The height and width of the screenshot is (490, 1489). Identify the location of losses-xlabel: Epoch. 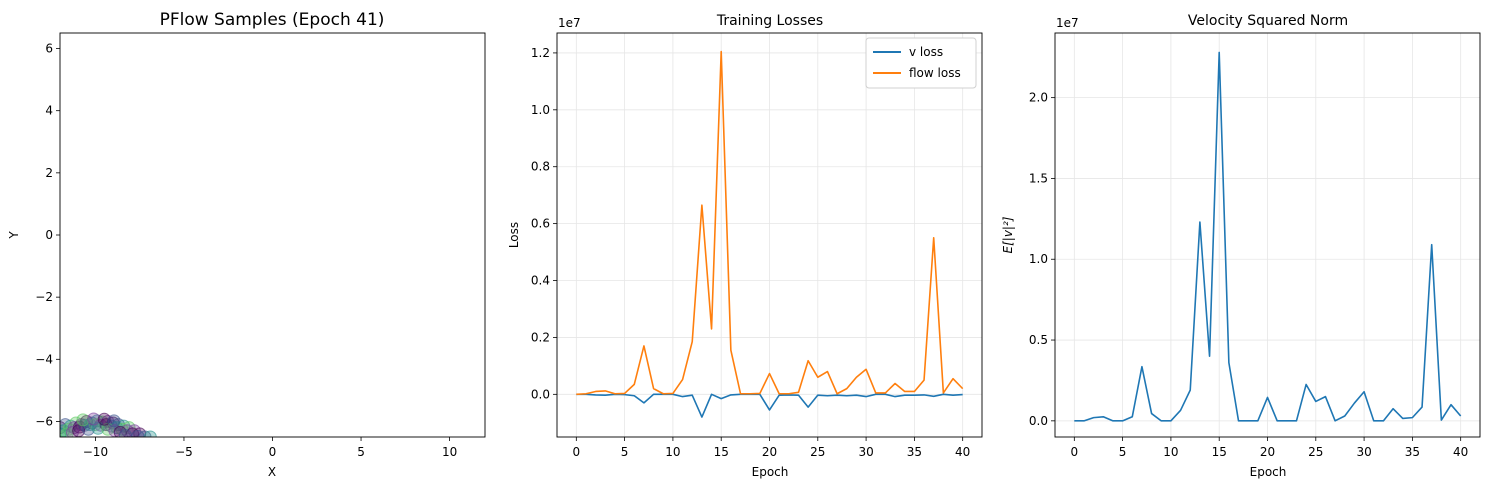
(770, 472).